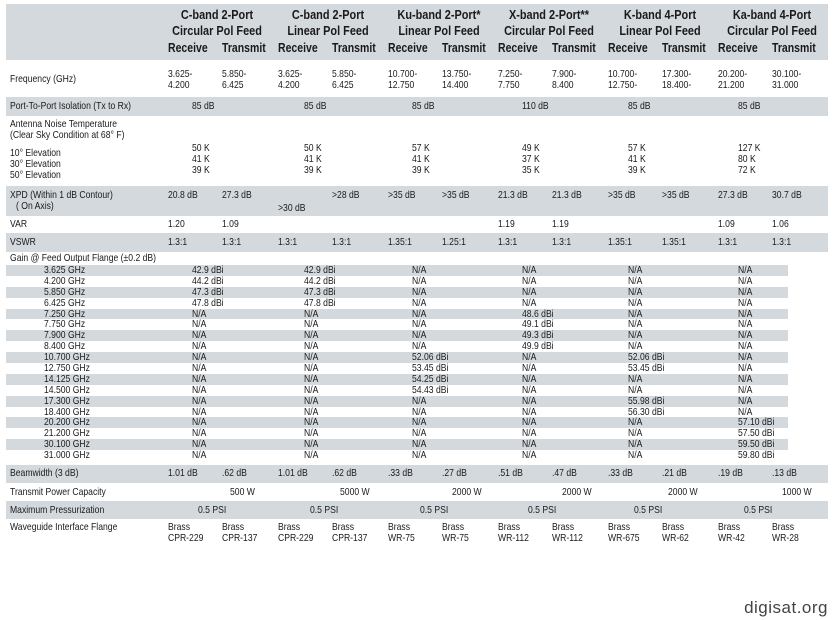 Image resolution: width=836 pixels, height=620 pixels. I want to click on gain-value: 47.8 dBi, so click(208, 302).